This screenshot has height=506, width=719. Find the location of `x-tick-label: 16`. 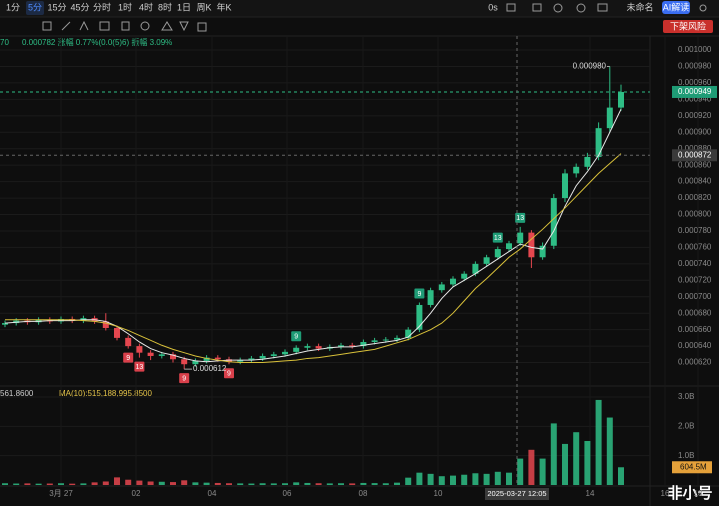

x-tick-label: 16 is located at coordinates (665, 493).